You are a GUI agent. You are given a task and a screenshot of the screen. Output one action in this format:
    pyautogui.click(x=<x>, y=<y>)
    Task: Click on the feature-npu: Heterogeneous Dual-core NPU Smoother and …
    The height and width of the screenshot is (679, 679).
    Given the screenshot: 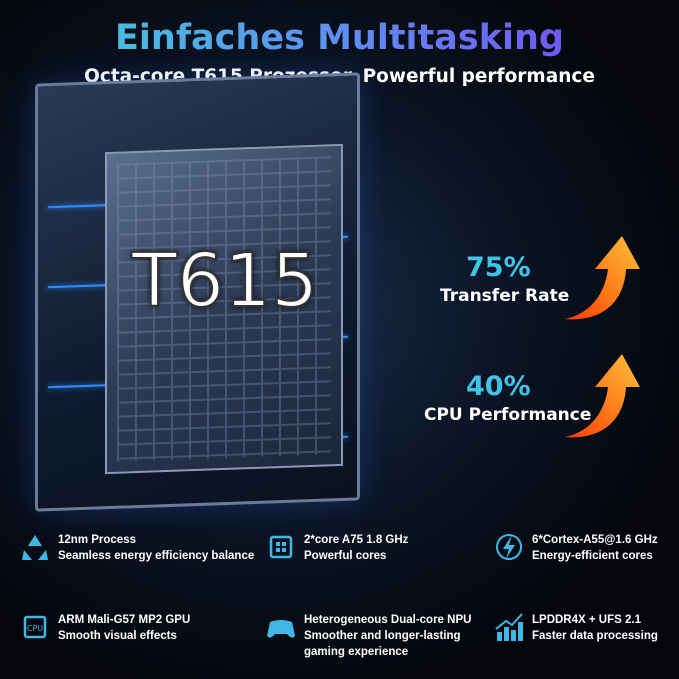 What is the action you would take?
    pyautogui.click(x=368, y=636)
    